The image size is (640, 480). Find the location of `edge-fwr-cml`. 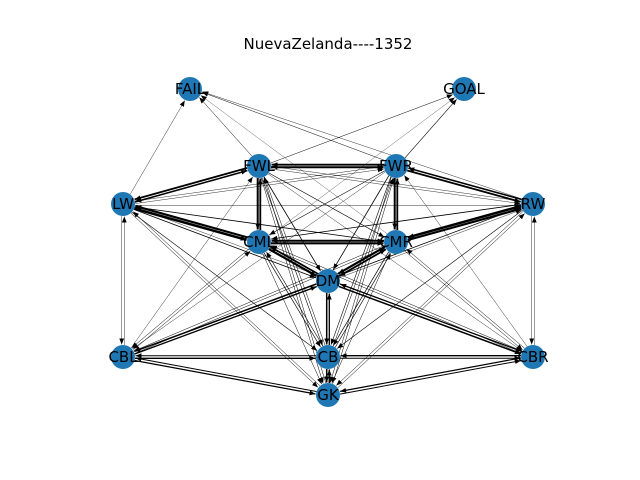

edge-fwr-cml is located at coordinates (327, 203).